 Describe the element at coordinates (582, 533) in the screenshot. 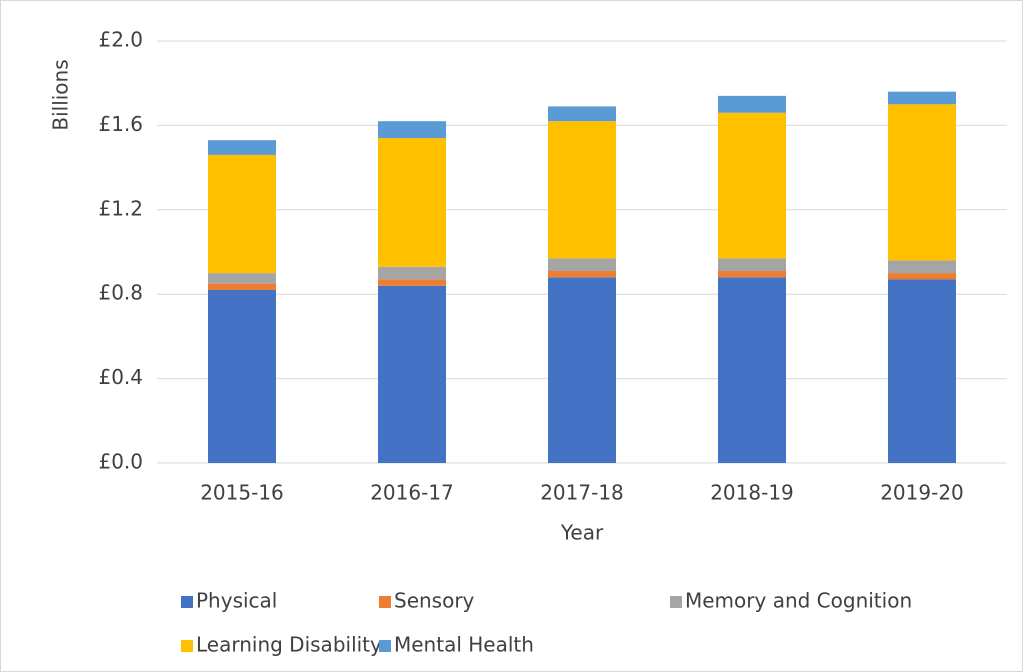

I see `x-axis-label: Year` at that location.